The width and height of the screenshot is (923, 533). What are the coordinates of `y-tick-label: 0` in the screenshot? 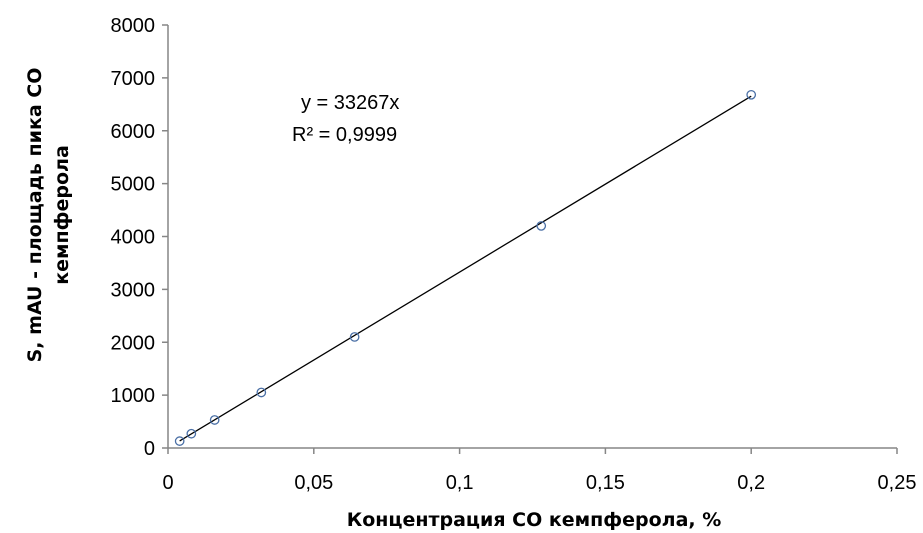 It's located at (149, 449).